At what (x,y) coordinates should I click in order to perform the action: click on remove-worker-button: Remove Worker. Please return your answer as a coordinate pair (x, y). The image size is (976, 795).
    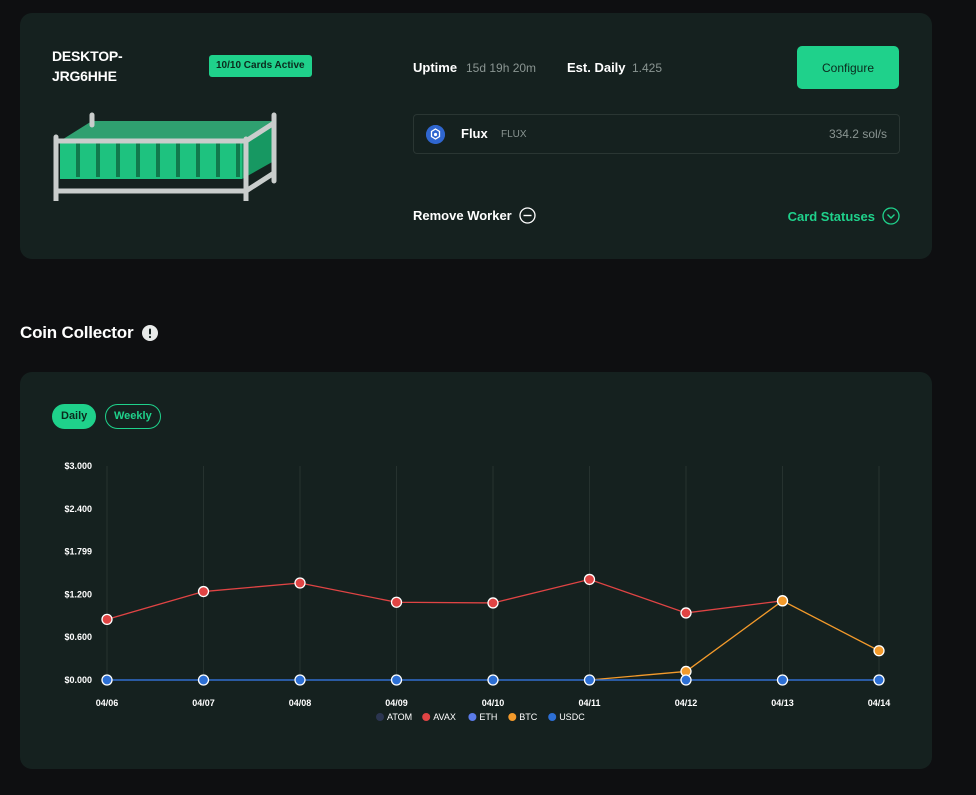
    Looking at the image, I should click on (474, 215).